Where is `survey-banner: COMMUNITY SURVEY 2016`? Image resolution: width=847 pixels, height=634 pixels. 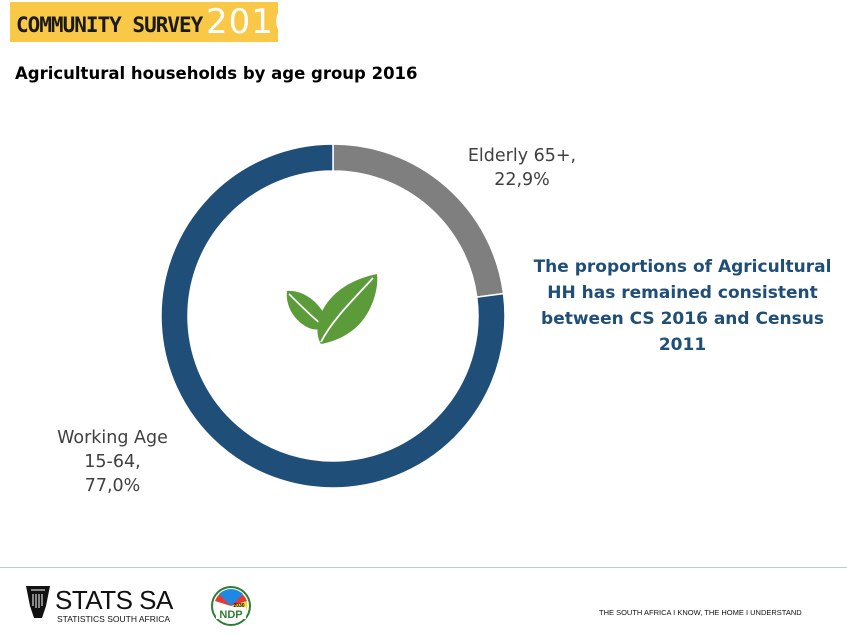 survey-banner: COMMUNITY SURVEY 2016 is located at coordinates (153, 22).